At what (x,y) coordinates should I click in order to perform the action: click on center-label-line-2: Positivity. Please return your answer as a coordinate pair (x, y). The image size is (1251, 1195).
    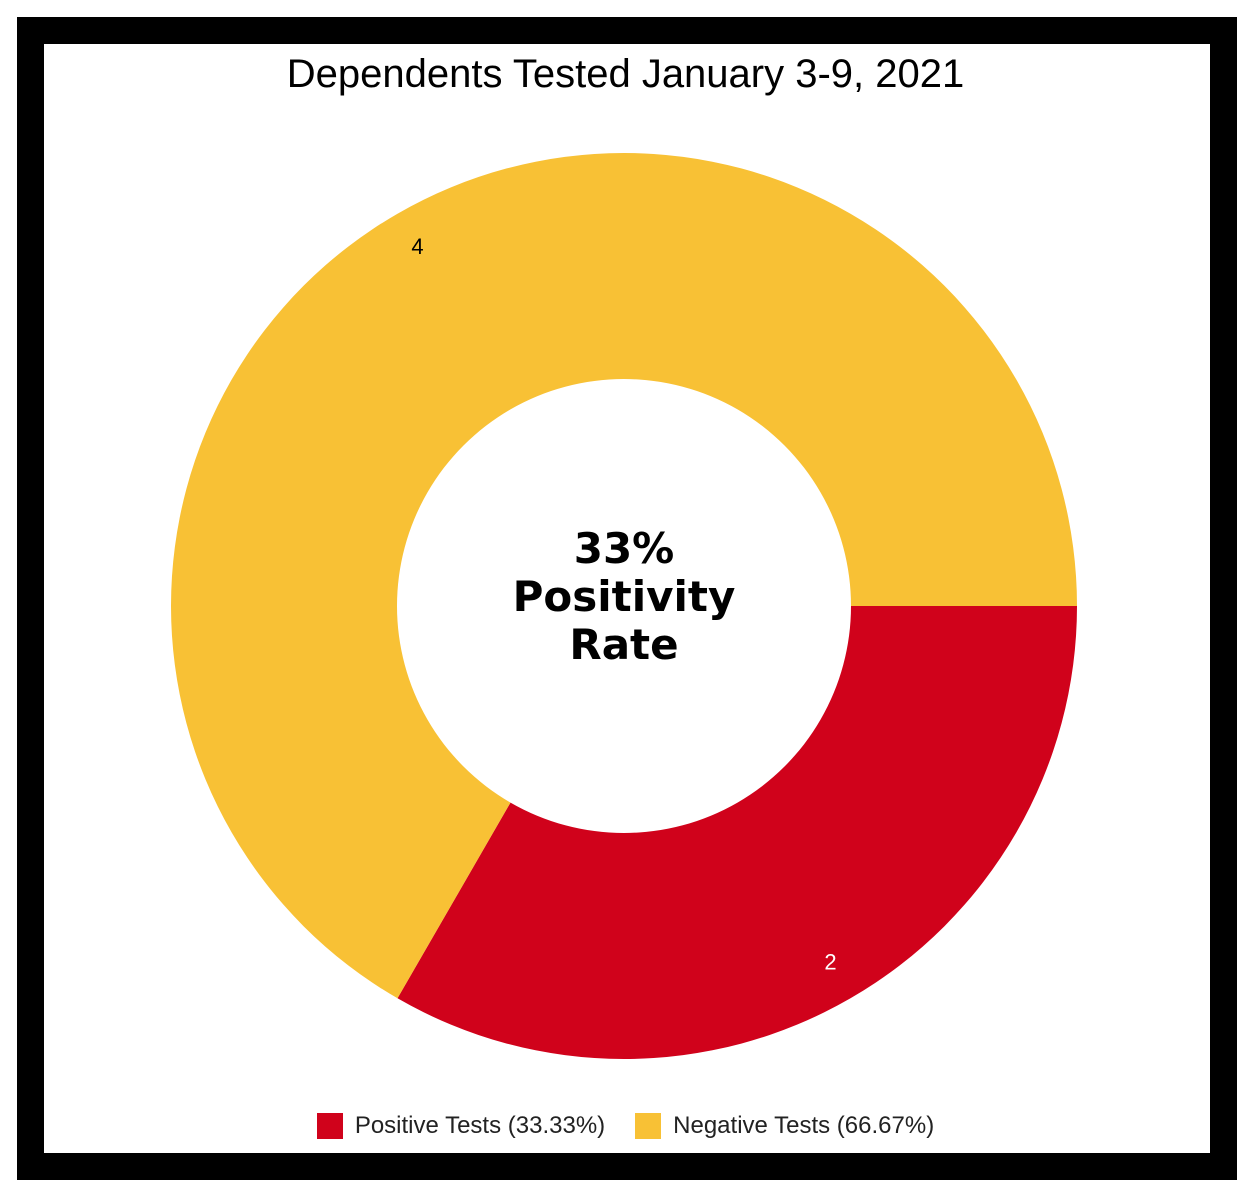
    Looking at the image, I should click on (624, 596).